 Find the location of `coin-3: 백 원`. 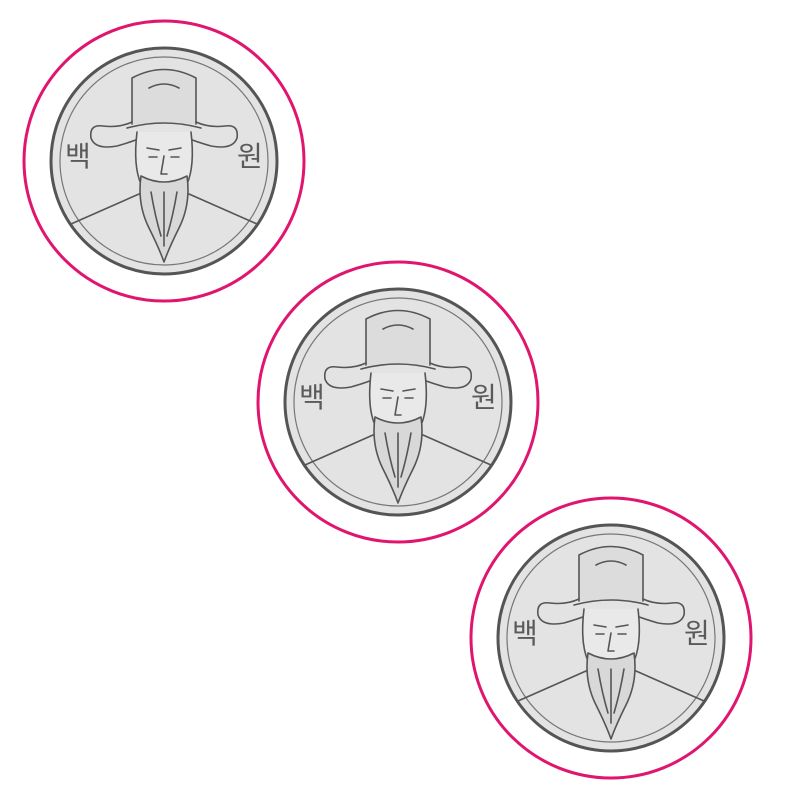

coin-3: 백 원 is located at coordinates (611, 638).